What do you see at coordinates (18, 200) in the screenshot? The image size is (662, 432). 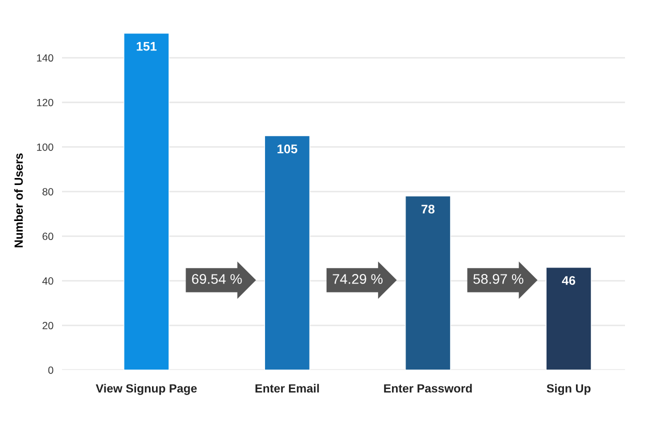 I see `y-axis-title: Number of Users` at bounding box center [18, 200].